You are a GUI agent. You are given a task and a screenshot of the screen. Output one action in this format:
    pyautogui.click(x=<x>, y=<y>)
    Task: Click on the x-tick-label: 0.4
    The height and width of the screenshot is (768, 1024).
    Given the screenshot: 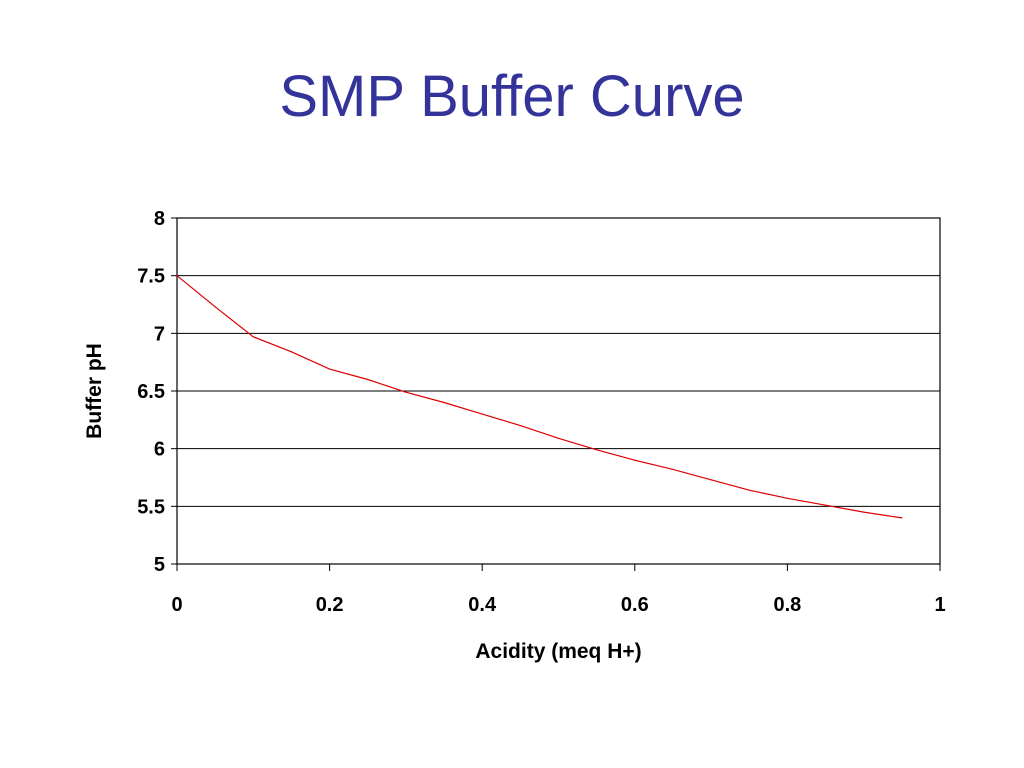 What is the action you would take?
    pyautogui.click(x=482, y=605)
    